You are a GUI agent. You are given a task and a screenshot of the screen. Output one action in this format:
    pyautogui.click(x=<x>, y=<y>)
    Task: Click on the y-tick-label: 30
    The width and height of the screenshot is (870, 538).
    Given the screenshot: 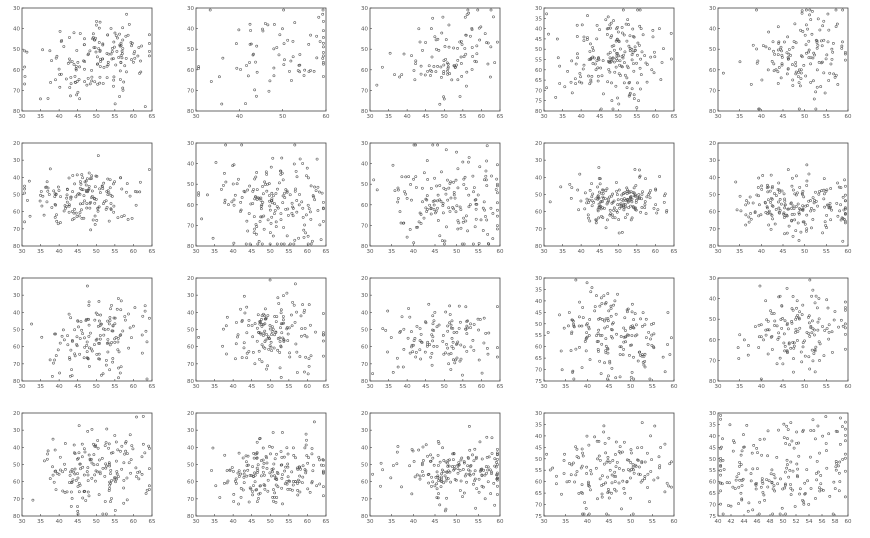 What is the action you would take?
    pyautogui.click(x=364, y=296)
    